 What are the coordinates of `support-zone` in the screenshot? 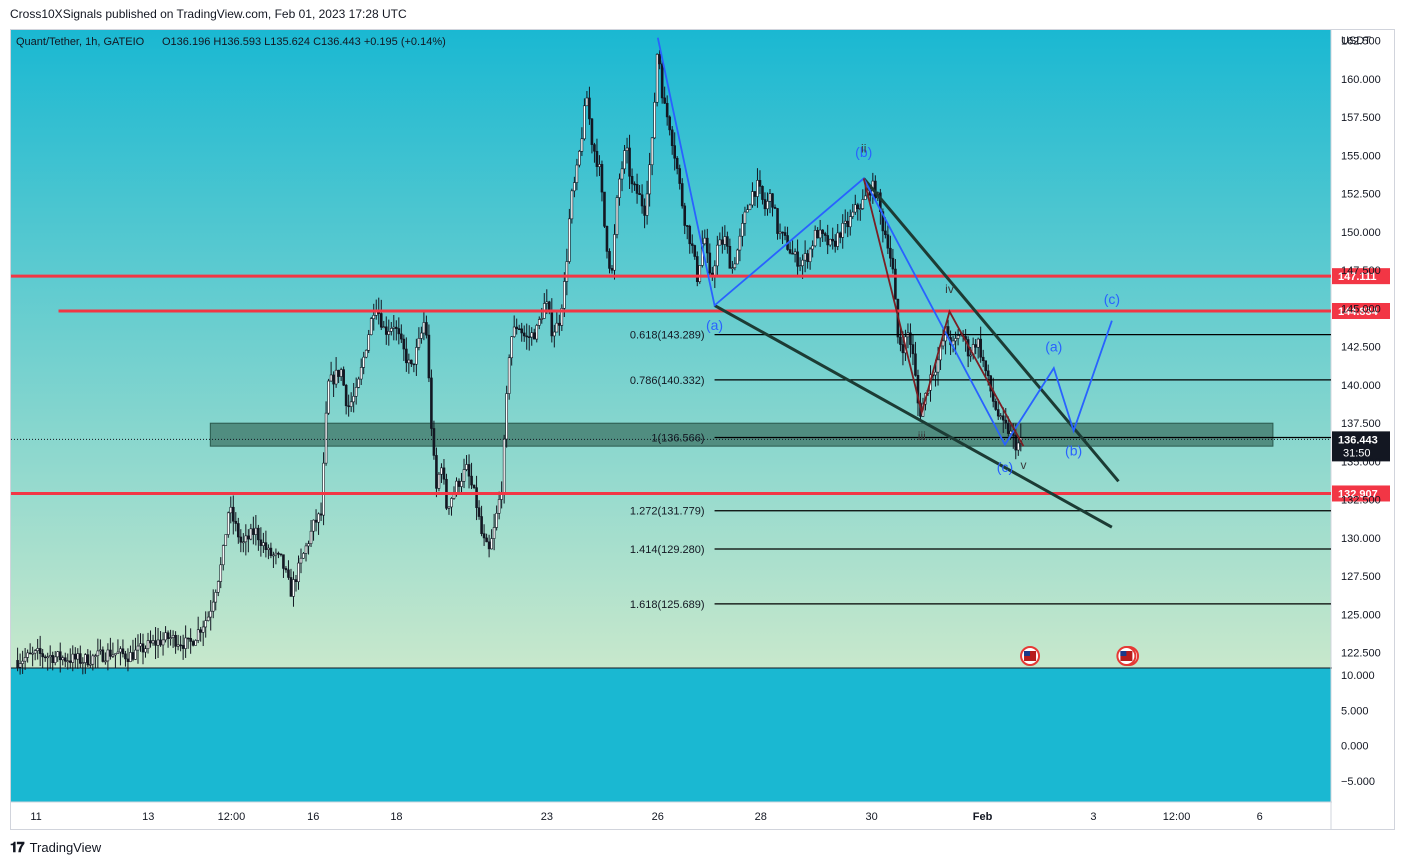 It's located at (741, 434).